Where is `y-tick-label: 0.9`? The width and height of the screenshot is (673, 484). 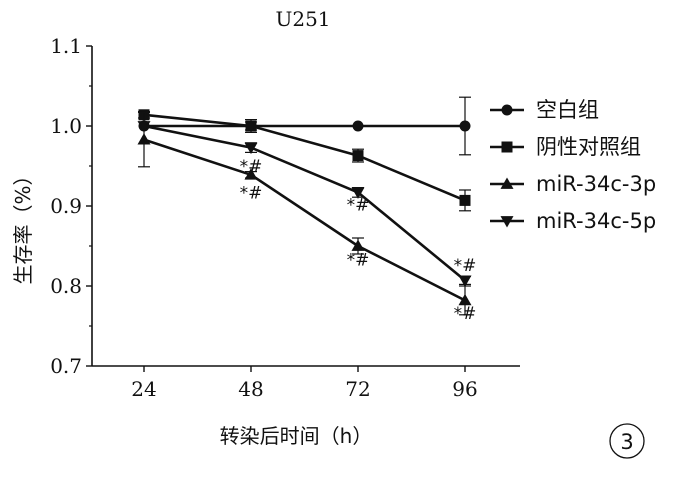 y-tick-label: 0.9 is located at coordinates (66, 206).